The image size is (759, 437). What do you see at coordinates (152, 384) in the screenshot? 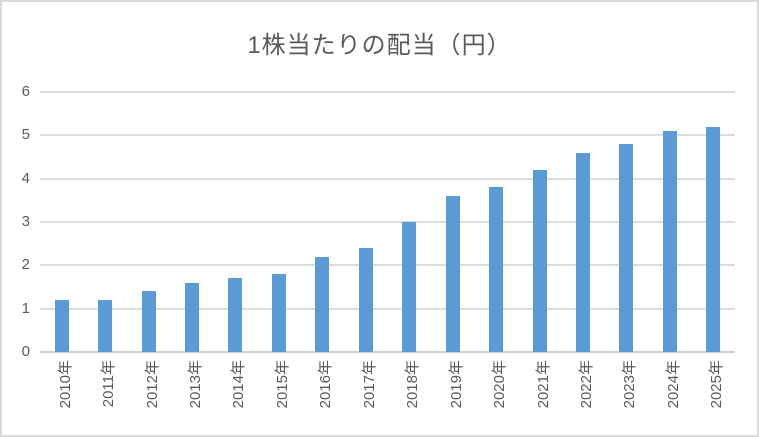
I see `x-tick-label: 2012年` at bounding box center [152, 384].